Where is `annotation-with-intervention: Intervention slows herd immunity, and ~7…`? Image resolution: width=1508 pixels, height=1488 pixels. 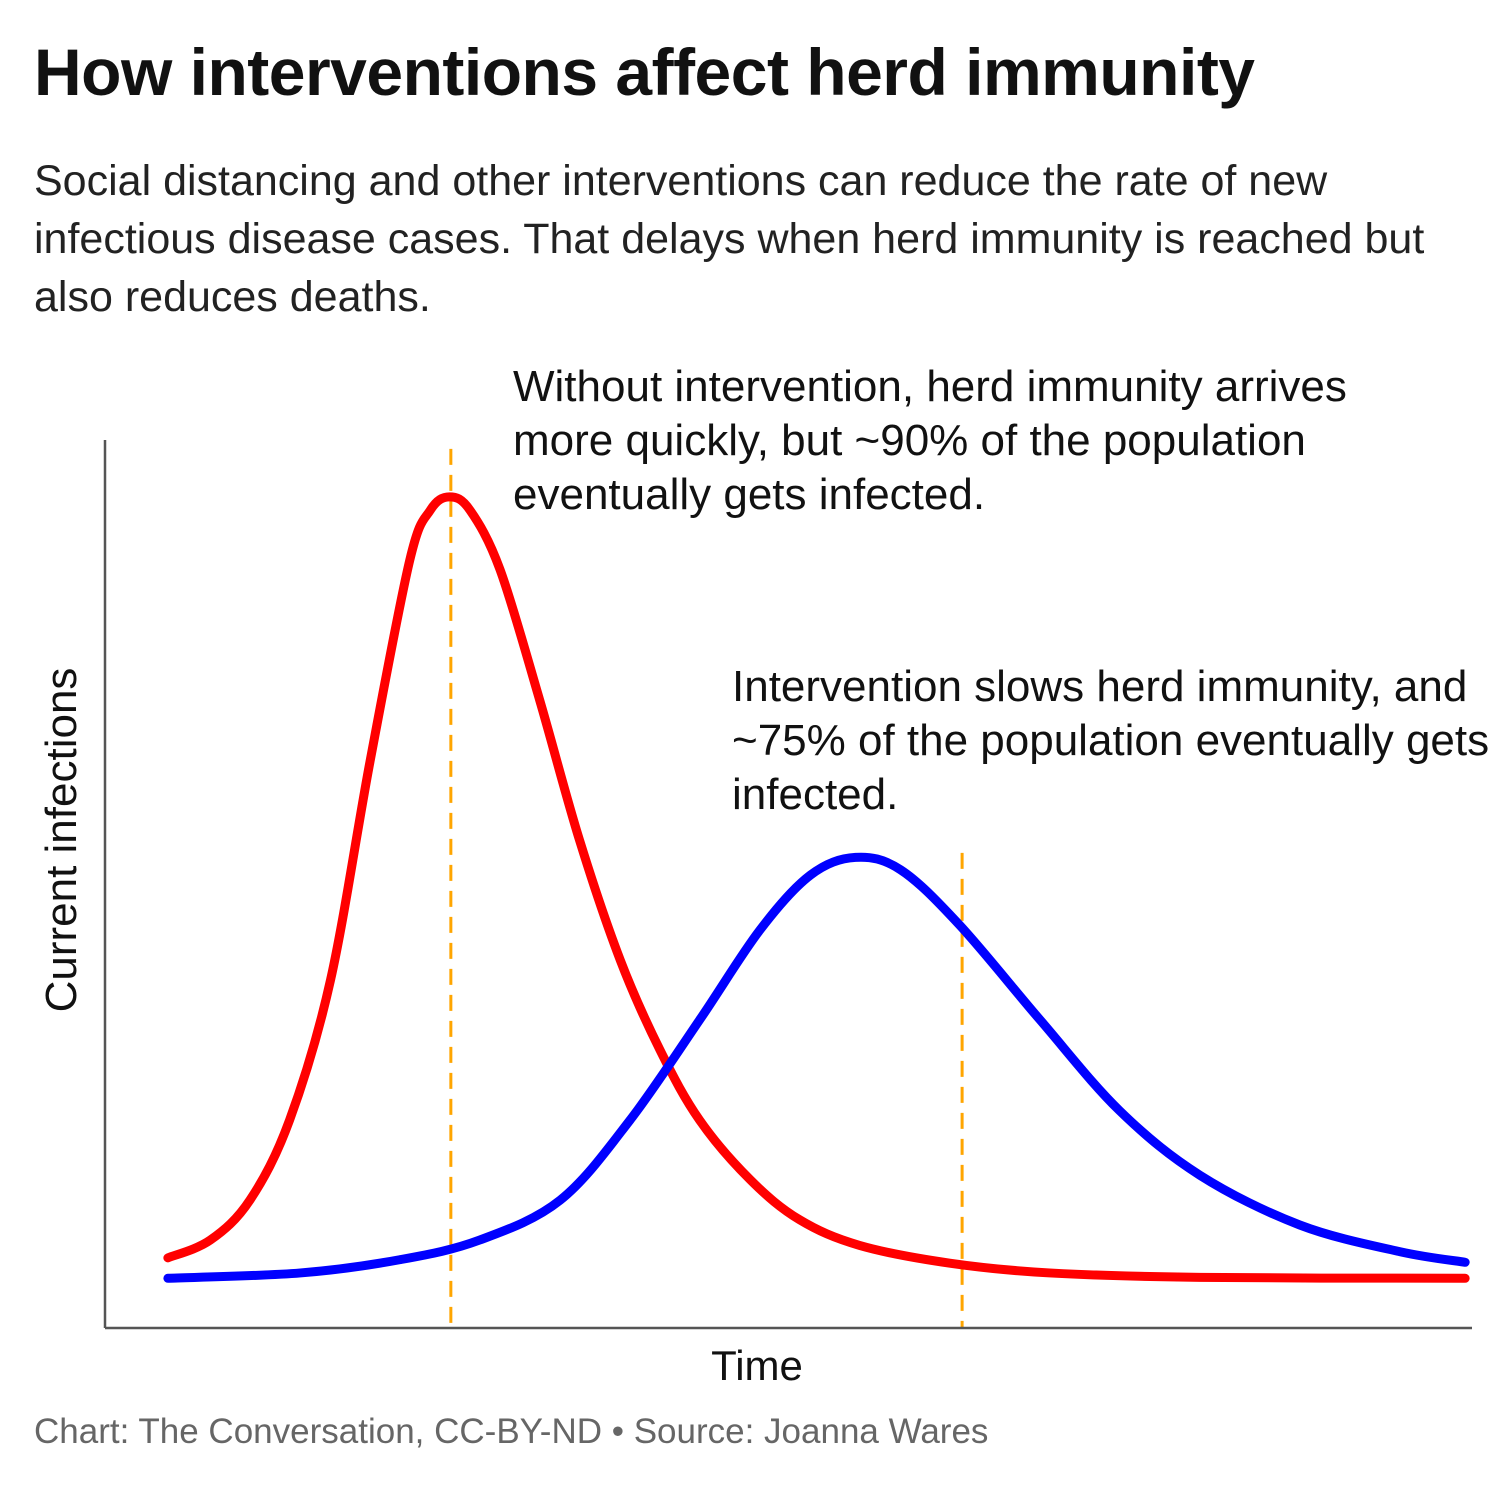 annotation-with-intervention: Intervention slows herd immunity, and ~7… is located at coordinates (1111, 740).